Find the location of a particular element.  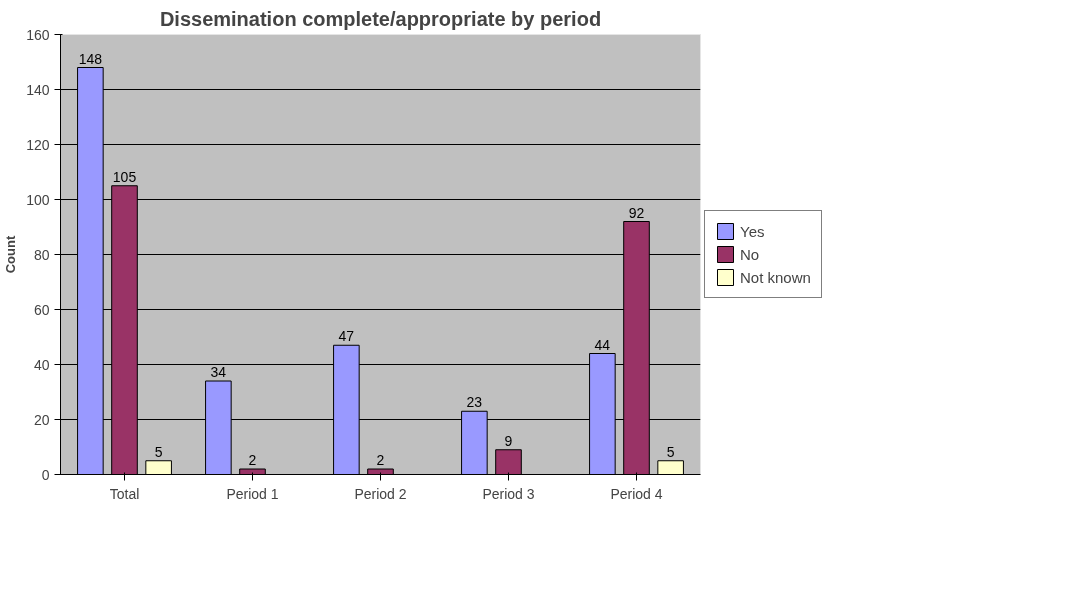

data-label: 92 is located at coordinates (636, 212).